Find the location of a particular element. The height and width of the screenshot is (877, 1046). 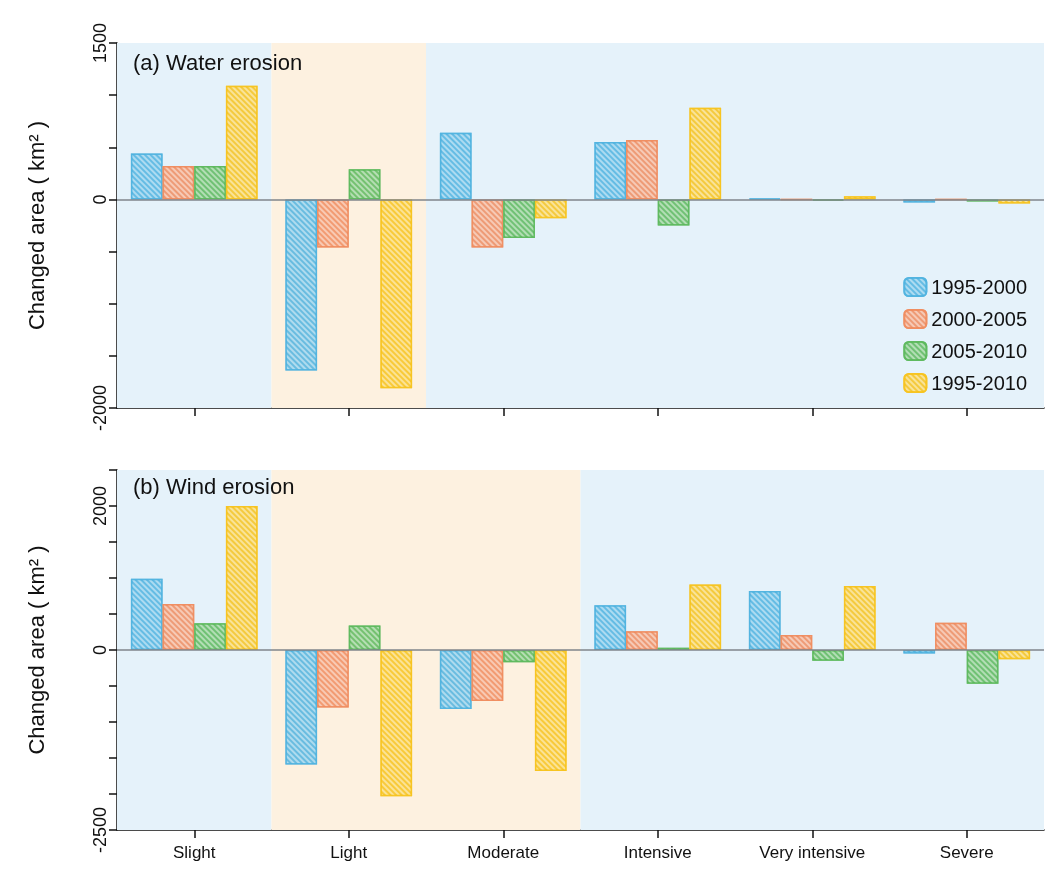

y-tick-label: 2000 is located at coordinates (100, 506).